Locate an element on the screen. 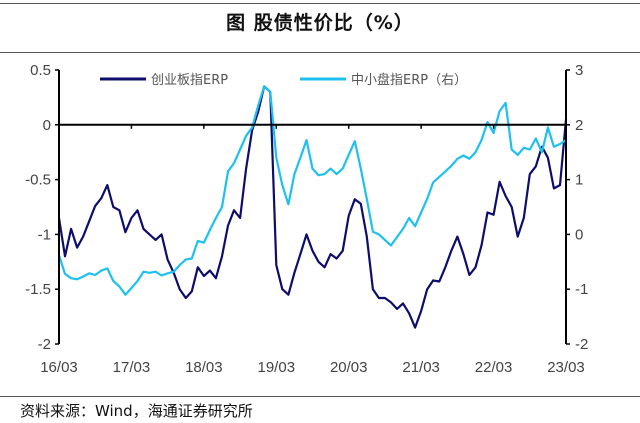 Image resolution: width=640 pixels, height=423 pixels. source-note: 资料来源：Wind，海通证券研究所 is located at coordinates (136, 411).